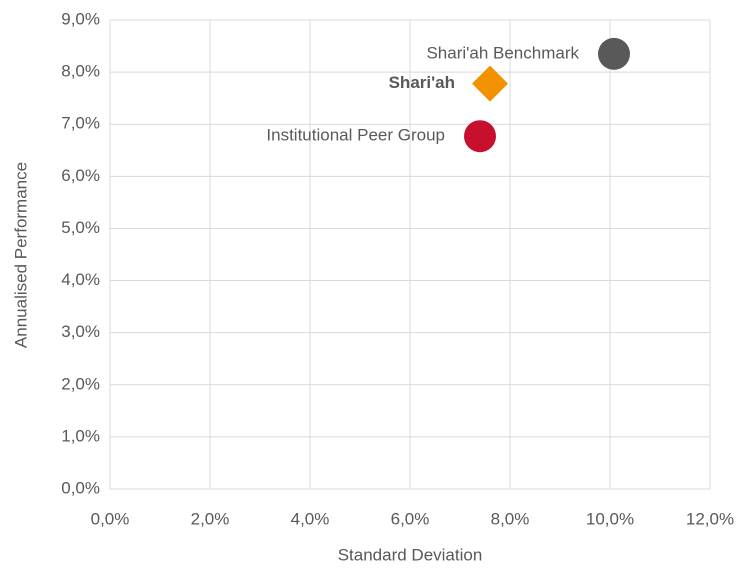 The height and width of the screenshot is (568, 747). What do you see at coordinates (502, 52) in the screenshot?
I see `point-label: Shari'ah Benchmark` at bounding box center [502, 52].